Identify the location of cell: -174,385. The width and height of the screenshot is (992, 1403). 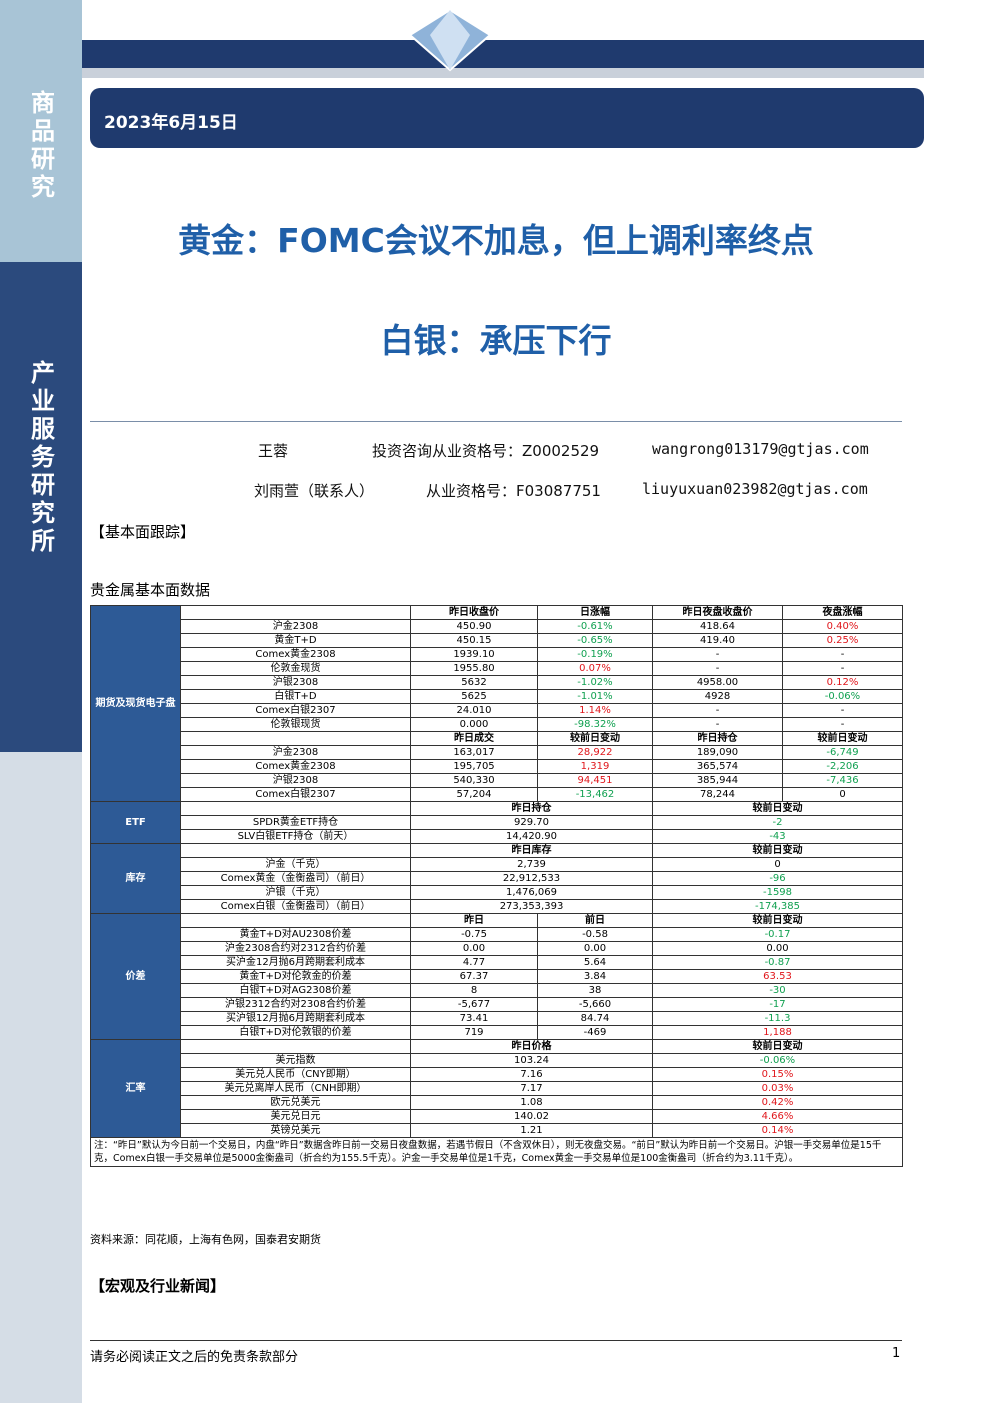
(777, 906).